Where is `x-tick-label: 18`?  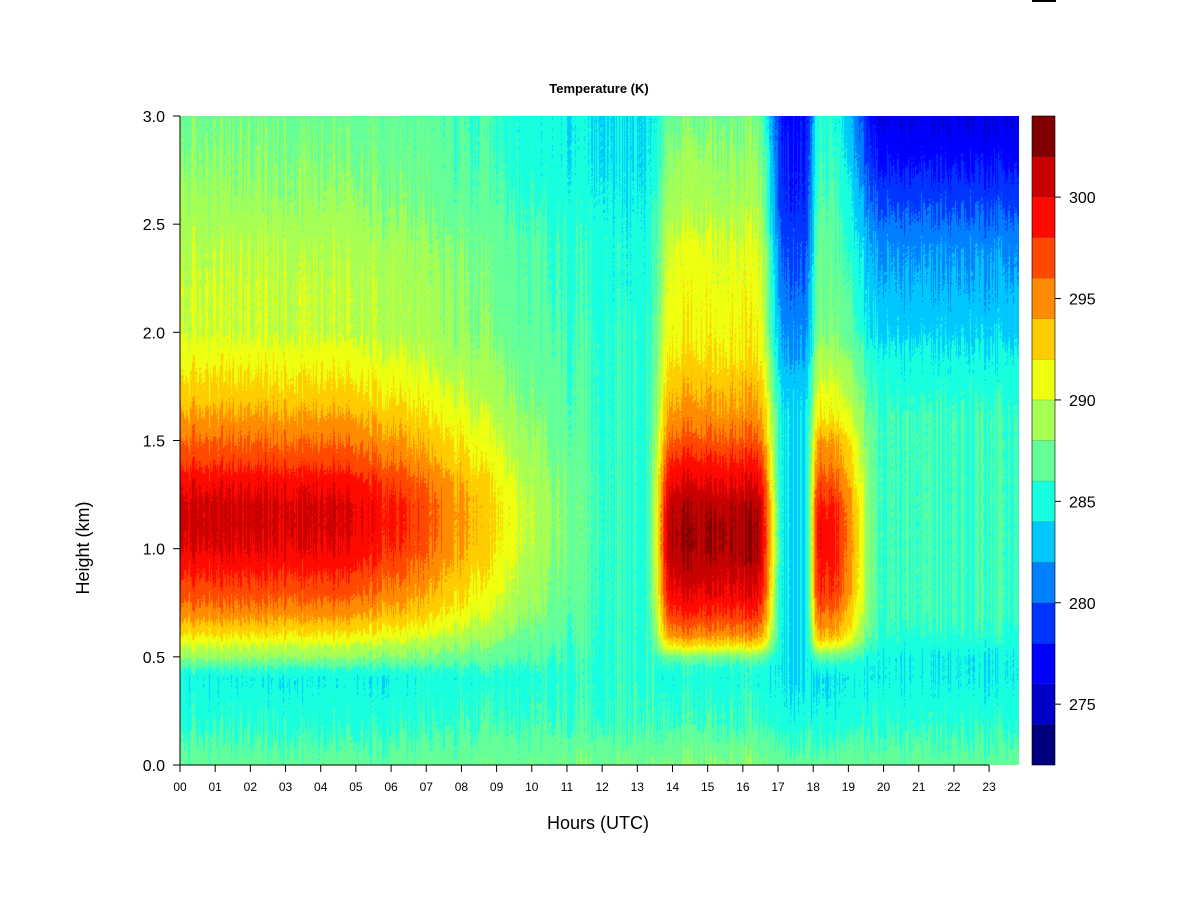 x-tick-label: 18 is located at coordinates (814, 787).